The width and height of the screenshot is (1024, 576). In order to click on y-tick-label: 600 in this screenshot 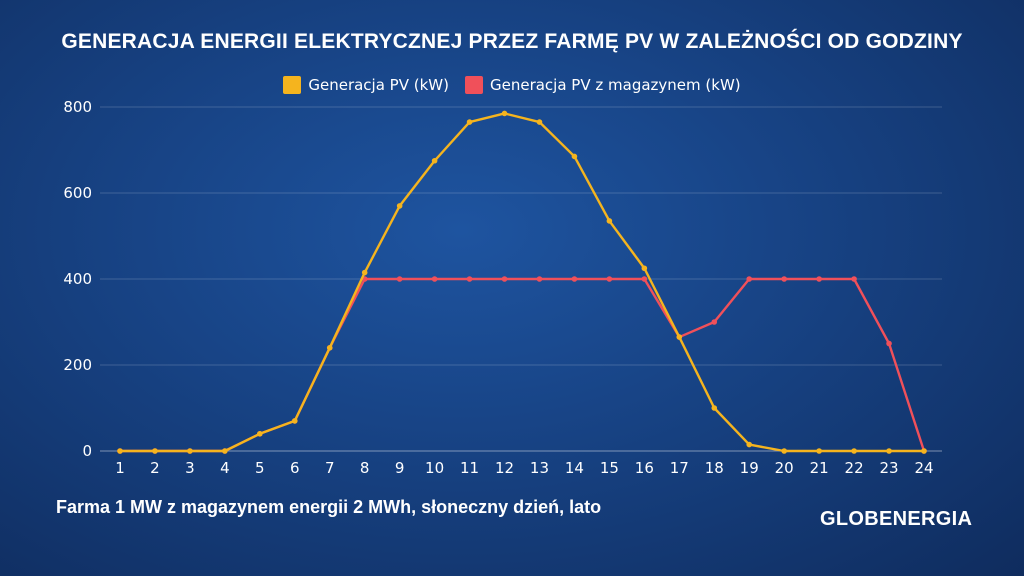, I will do `click(77, 193)`.